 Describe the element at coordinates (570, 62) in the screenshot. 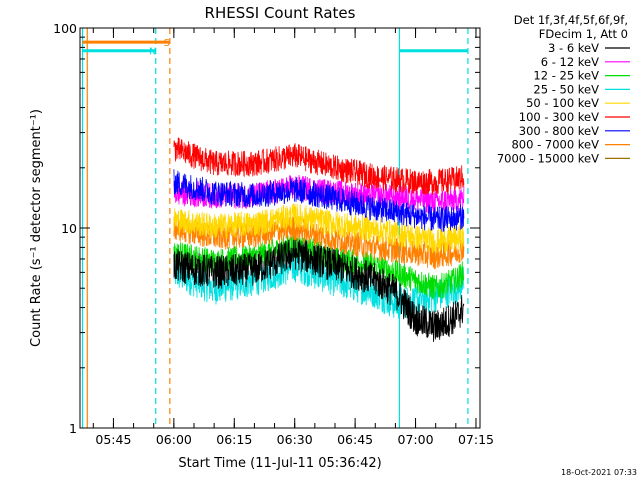

I see `legend-entry-label: 6 - 12 keV` at that location.